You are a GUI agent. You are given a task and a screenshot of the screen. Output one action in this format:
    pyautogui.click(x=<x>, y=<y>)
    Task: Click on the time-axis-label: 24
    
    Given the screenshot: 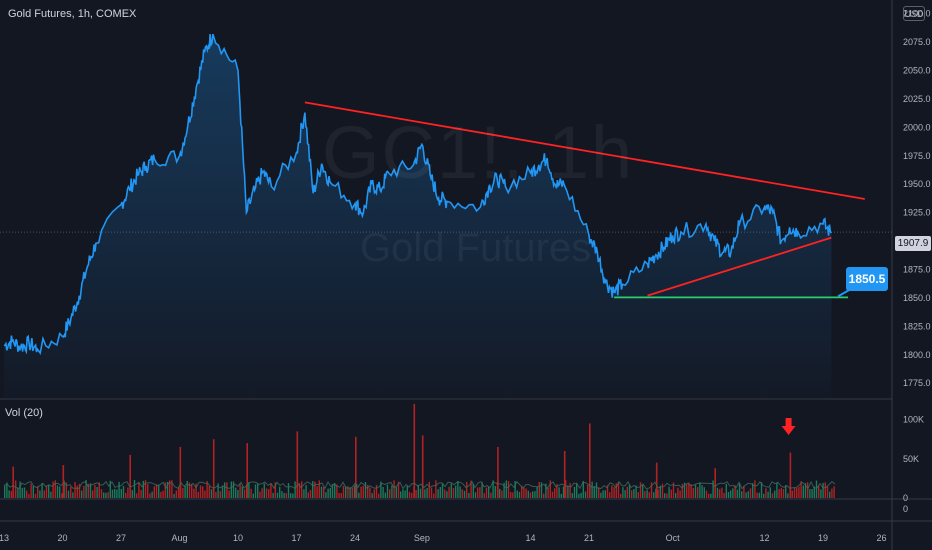 What is the action you would take?
    pyautogui.click(x=355, y=538)
    